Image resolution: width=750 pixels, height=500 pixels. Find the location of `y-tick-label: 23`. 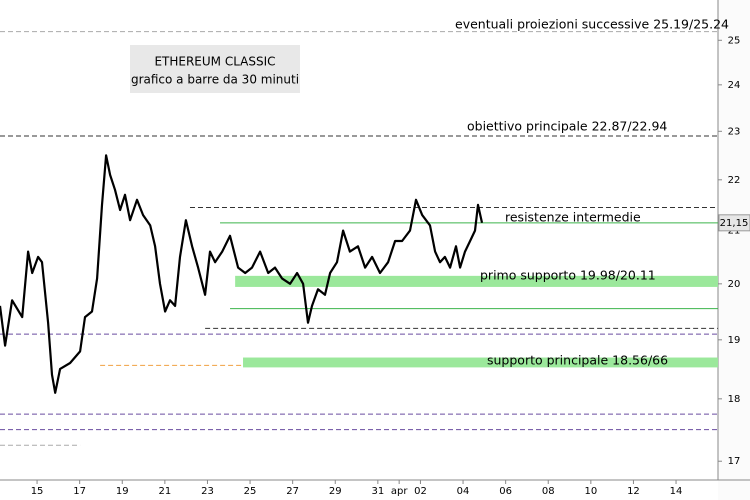

y-tick-label: 23 is located at coordinates (734, 131).